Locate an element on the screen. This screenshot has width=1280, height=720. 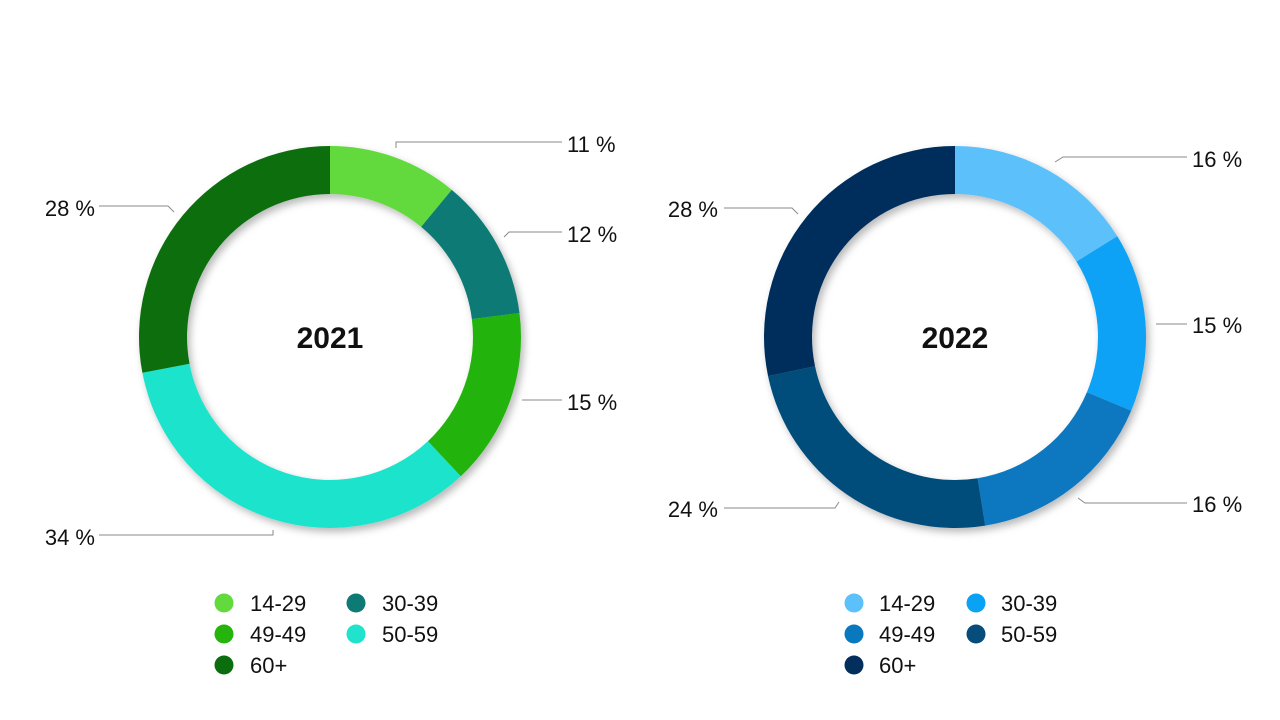
value-label-14-29: 16 % is located at coordinates (1217, 159).